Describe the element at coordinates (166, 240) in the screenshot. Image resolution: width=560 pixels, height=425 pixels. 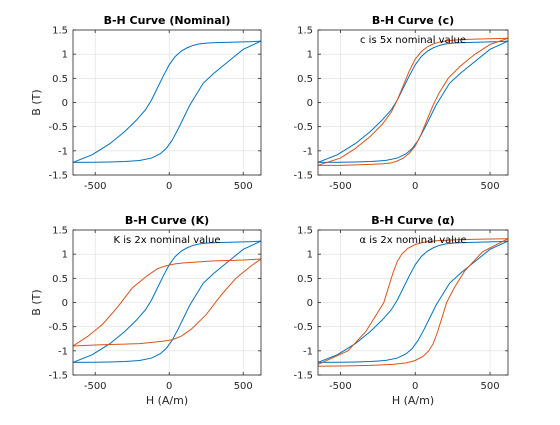
I see `chart-annotation: K is 2x nominal value` at that location.